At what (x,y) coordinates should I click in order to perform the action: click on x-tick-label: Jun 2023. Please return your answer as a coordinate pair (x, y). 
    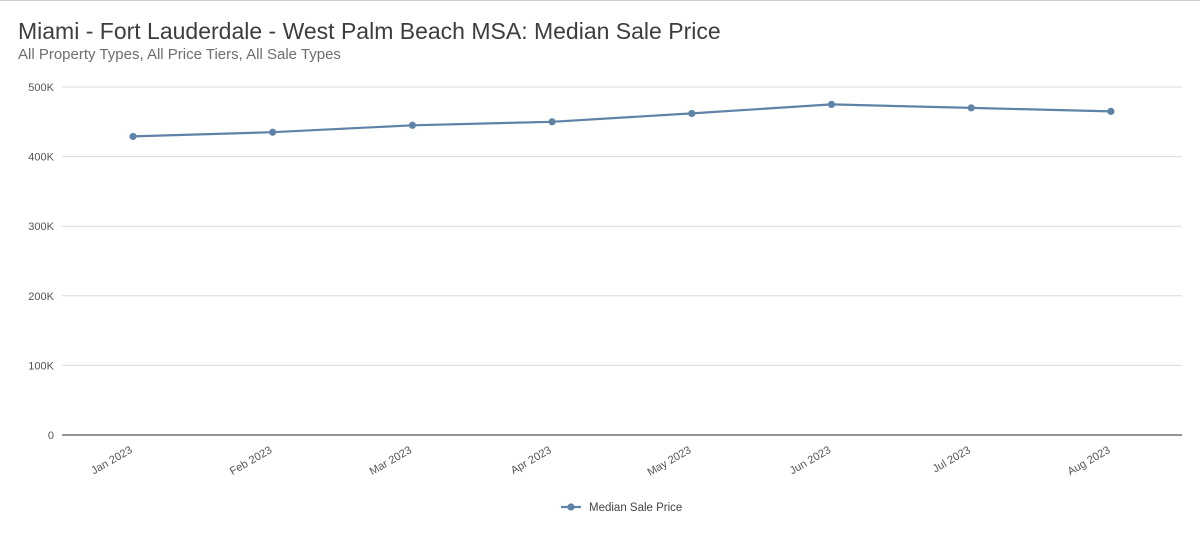
    Looking at the image, I should click on (810, 460).